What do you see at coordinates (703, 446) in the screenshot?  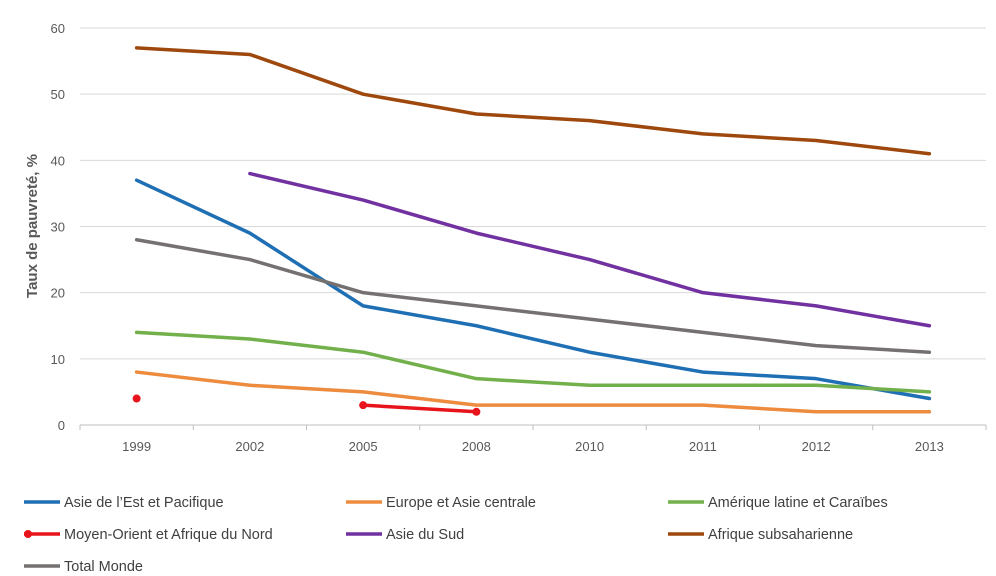 I see `x-tick-label: 2011` at bounding box center [703, 446].